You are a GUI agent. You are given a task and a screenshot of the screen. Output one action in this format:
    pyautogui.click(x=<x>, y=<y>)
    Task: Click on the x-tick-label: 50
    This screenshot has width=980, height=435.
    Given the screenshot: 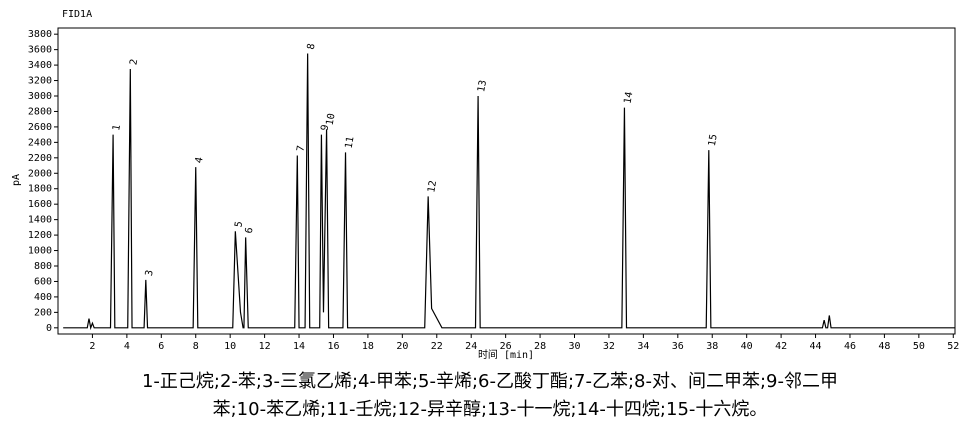 What is the action you would take?
    pyautogui.click(x=919, y=346)
    